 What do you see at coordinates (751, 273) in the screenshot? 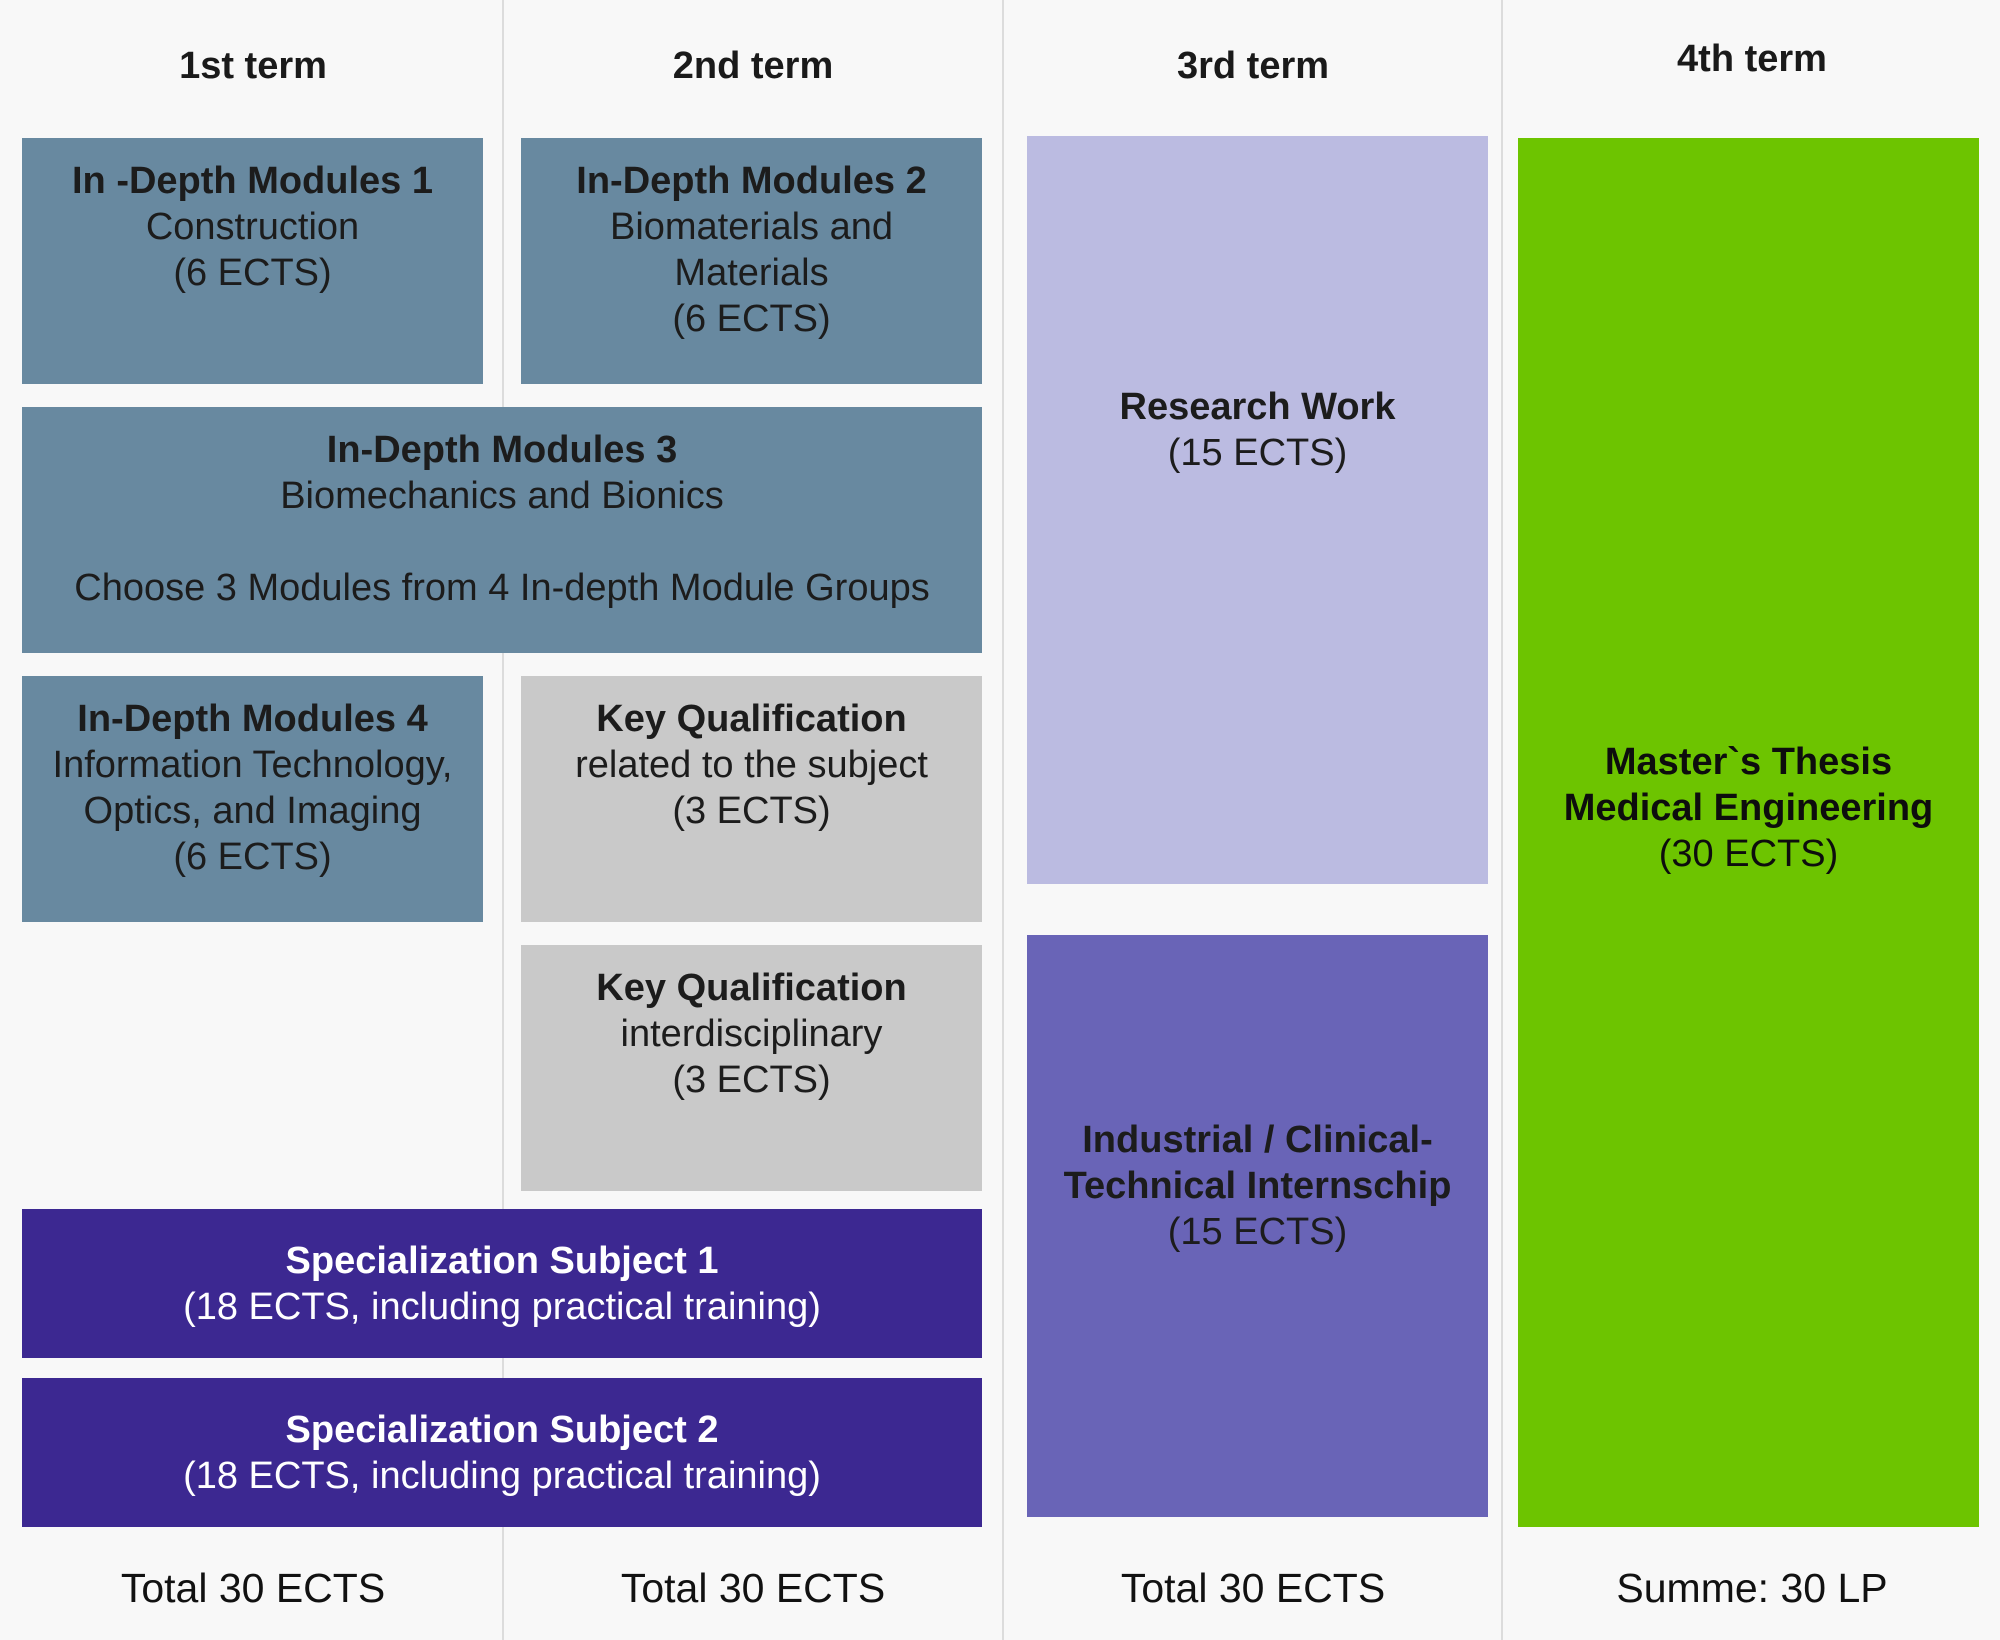
I see `block-subtitle: Materials` at bounding box center [751, 273].